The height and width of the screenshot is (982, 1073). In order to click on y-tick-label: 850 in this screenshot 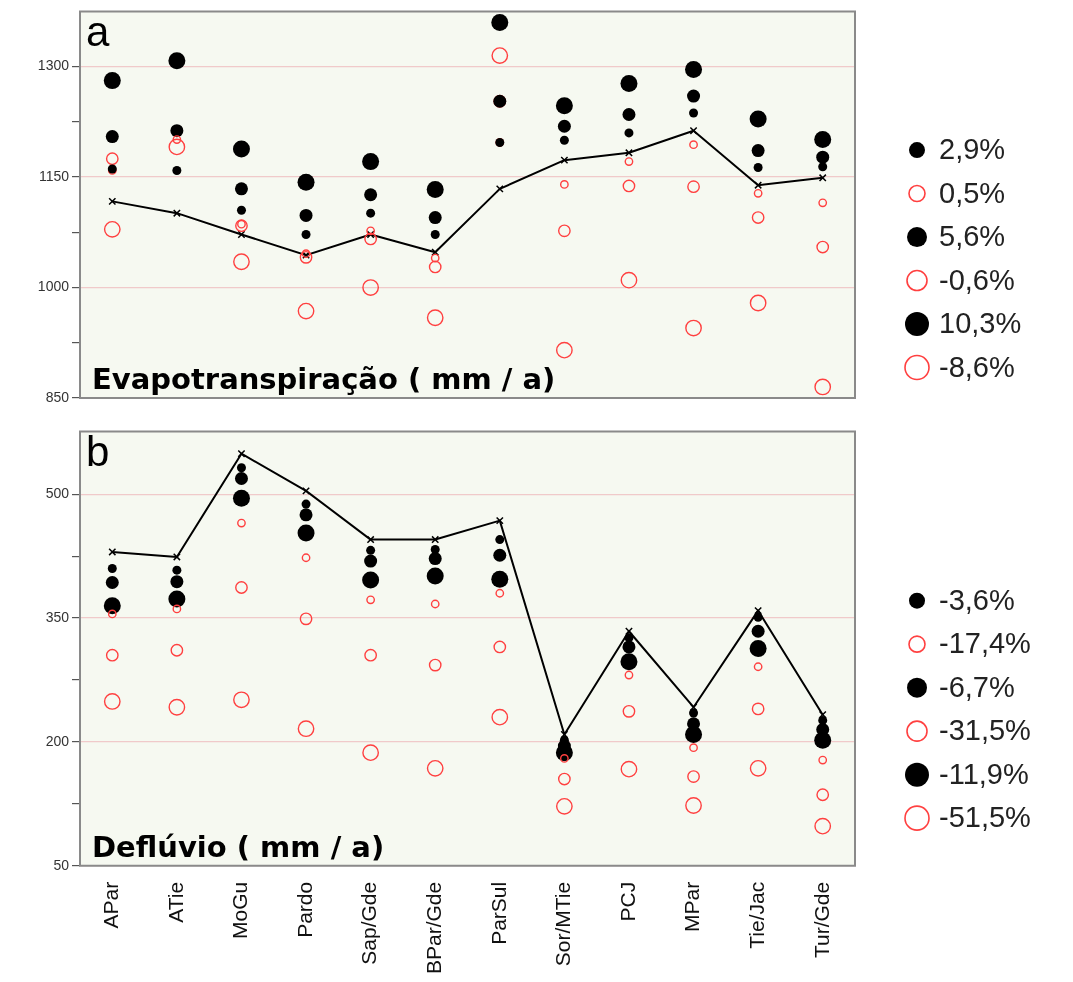, I will do `click(57, 396)`.